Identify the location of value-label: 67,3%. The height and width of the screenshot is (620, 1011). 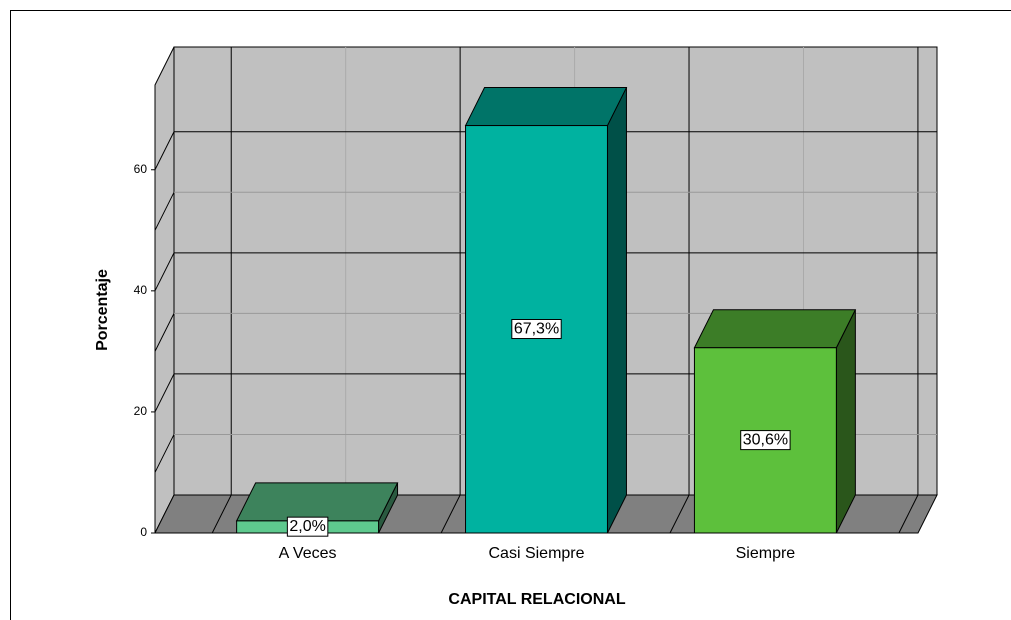
(536, 328).